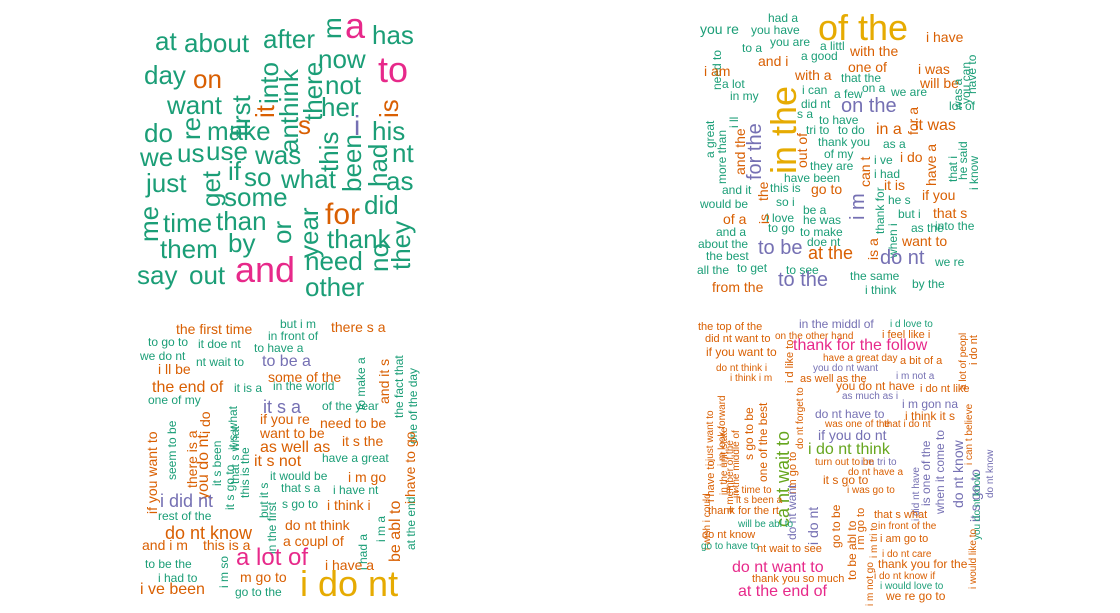 The height and width of the screenshot is (613, 1120). I want to click on cloud-word: of the, so click(863, 27).